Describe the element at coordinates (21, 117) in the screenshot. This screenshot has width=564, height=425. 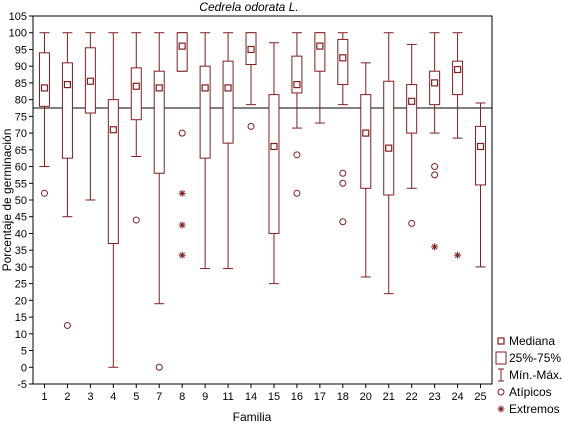
I see `y-tick-label: 75` at that location.